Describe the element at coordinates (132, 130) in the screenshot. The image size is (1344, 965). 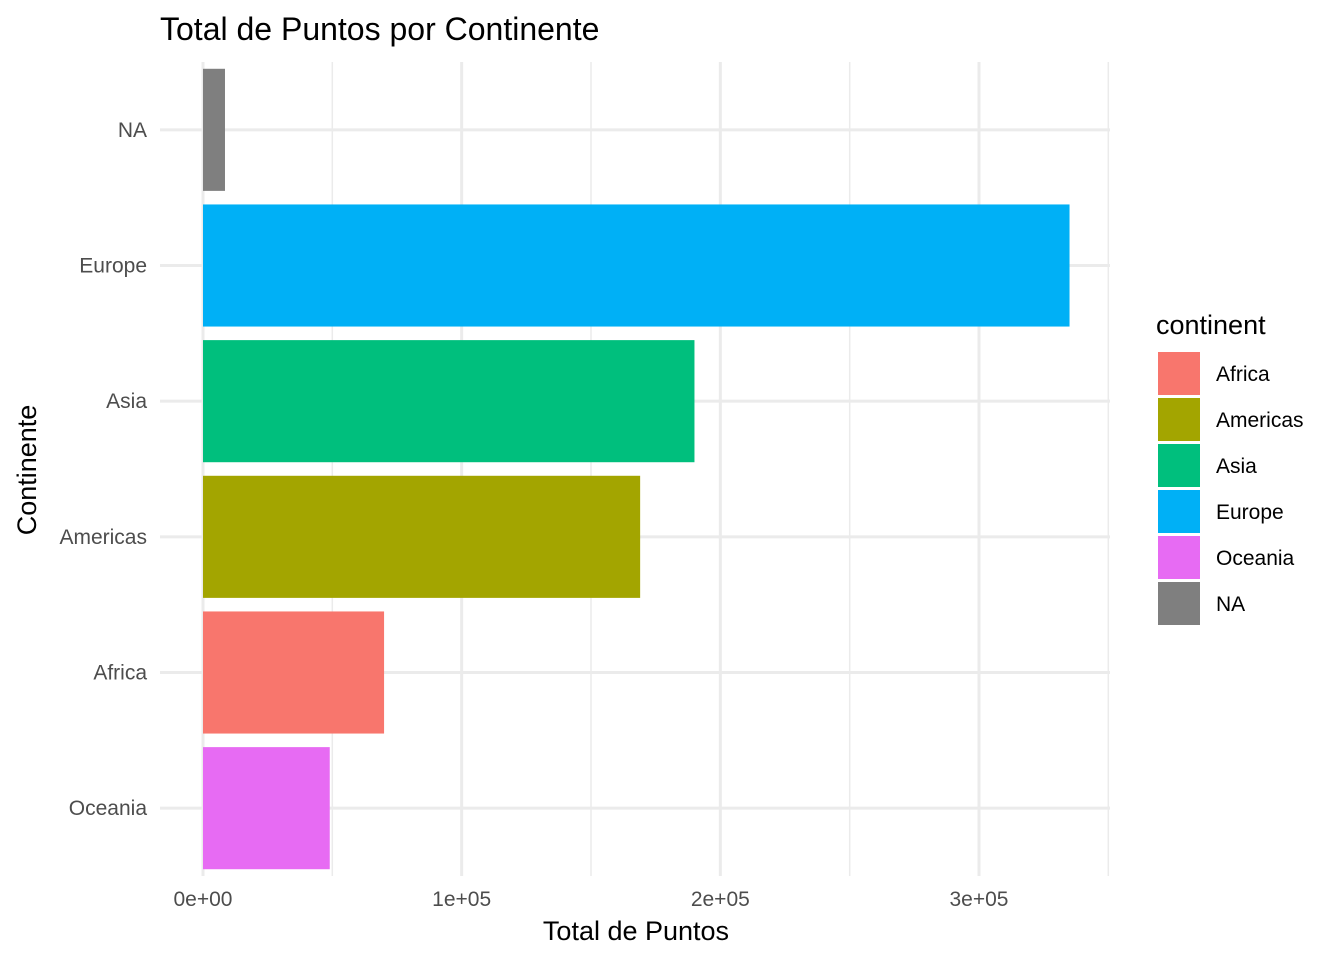
I see `y-tick-label: NA` at that location.